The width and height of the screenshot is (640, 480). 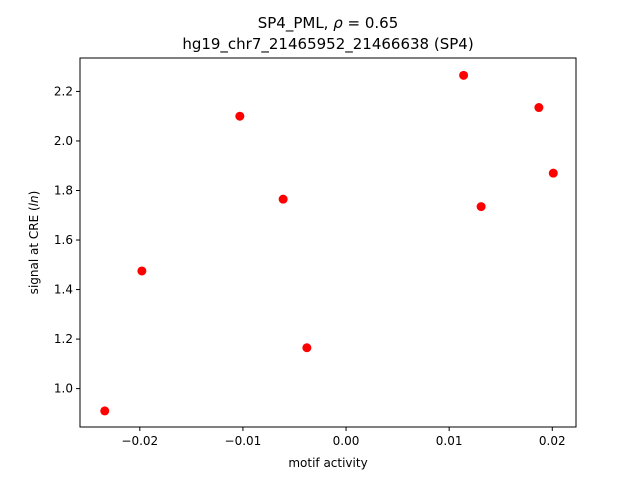 What do you see at coordinates (327, 44) in the screenshot?
I see `chart-subtitle: hg19_chr7_21465952_21466638 (SP4)` at bounding box center [327, 44].